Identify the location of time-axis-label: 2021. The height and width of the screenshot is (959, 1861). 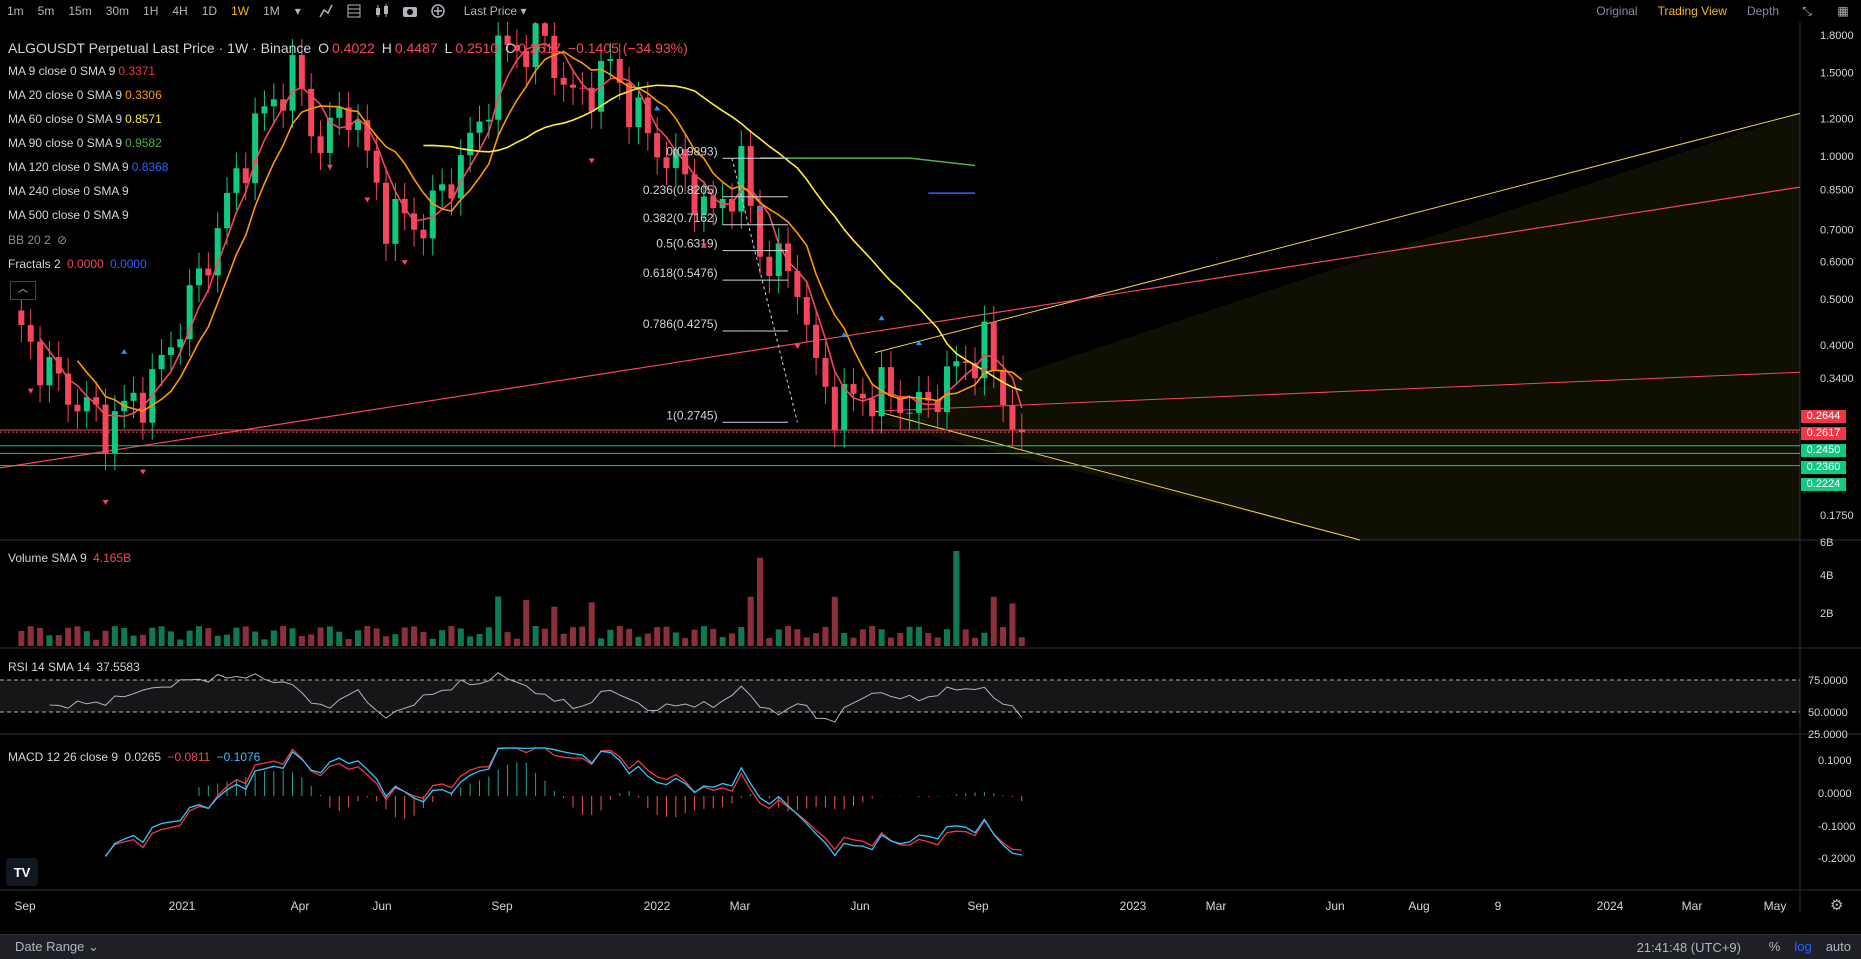
(182, 906).